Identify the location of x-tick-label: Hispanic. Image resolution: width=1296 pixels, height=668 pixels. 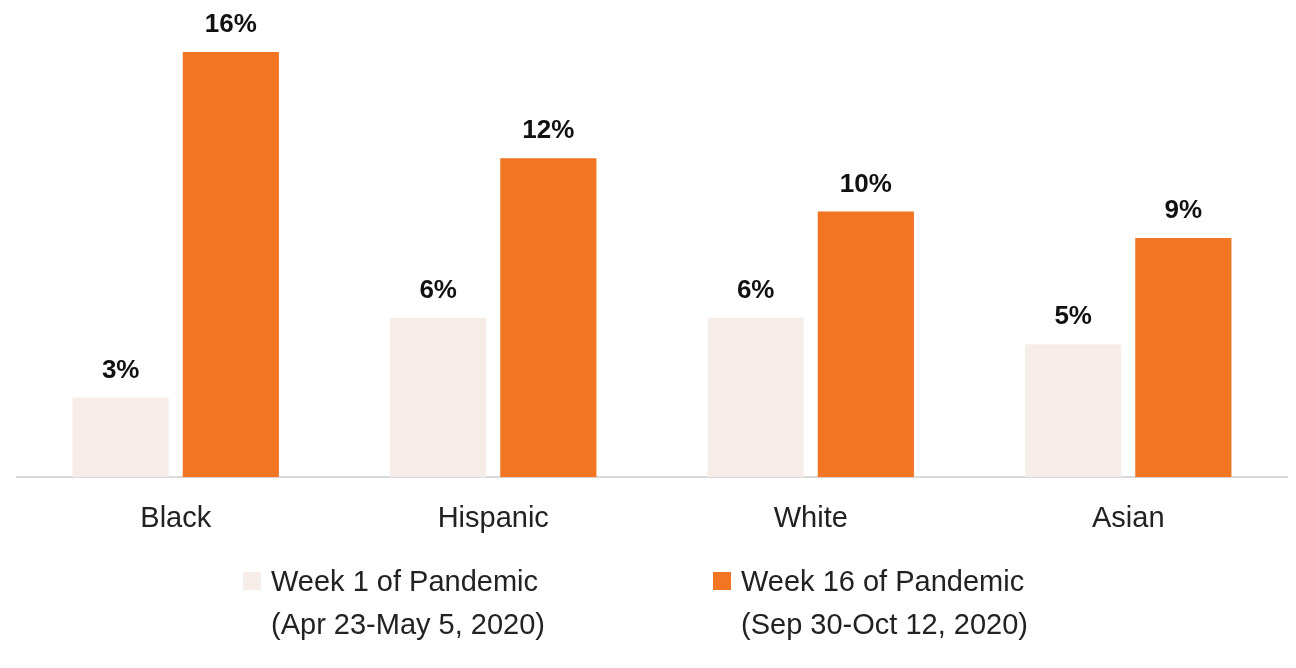
(493, 516).